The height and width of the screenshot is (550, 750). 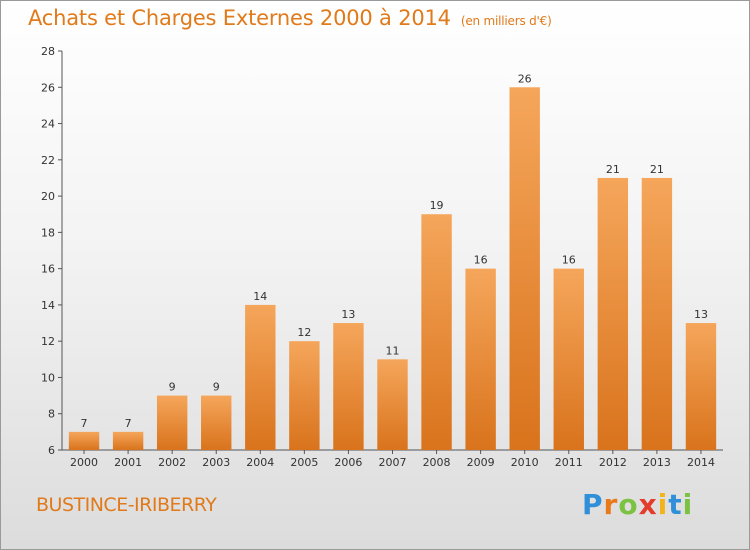 I want to click on data-label-2009: 16, so click(x=481, y=260).